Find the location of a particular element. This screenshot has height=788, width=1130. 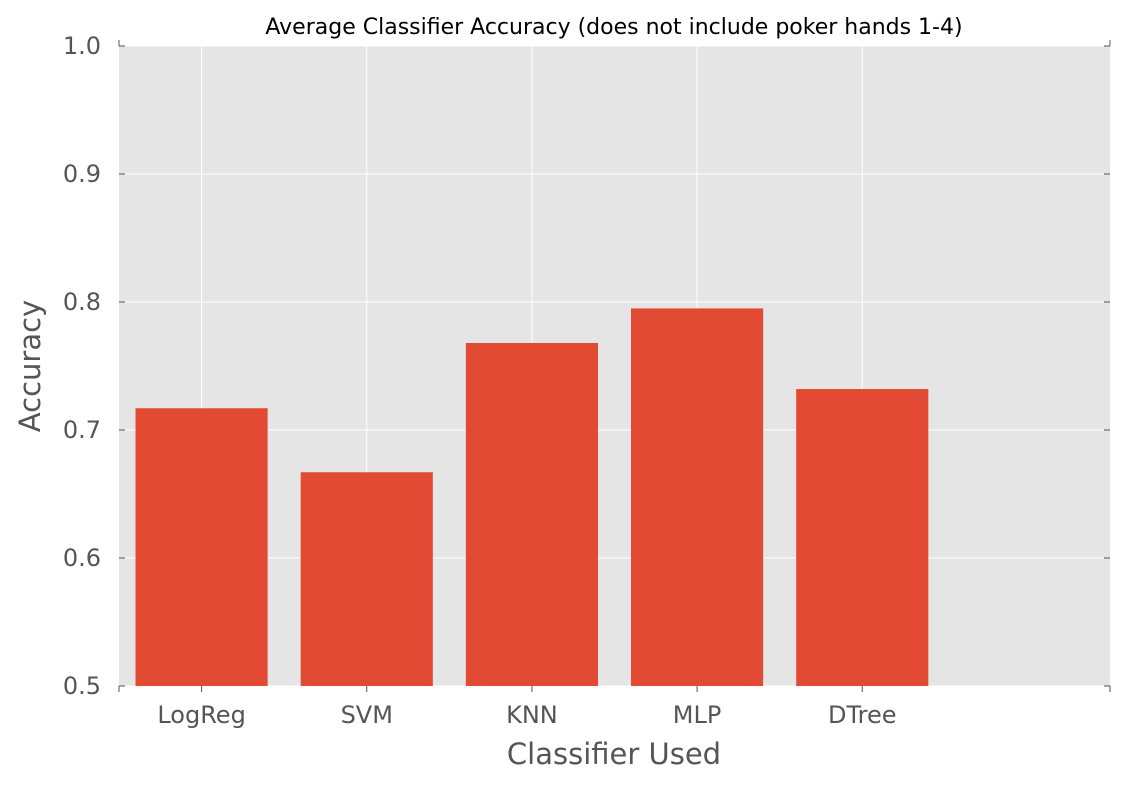

y-tick-label: 0.5 is located at coordinates (82, 686).